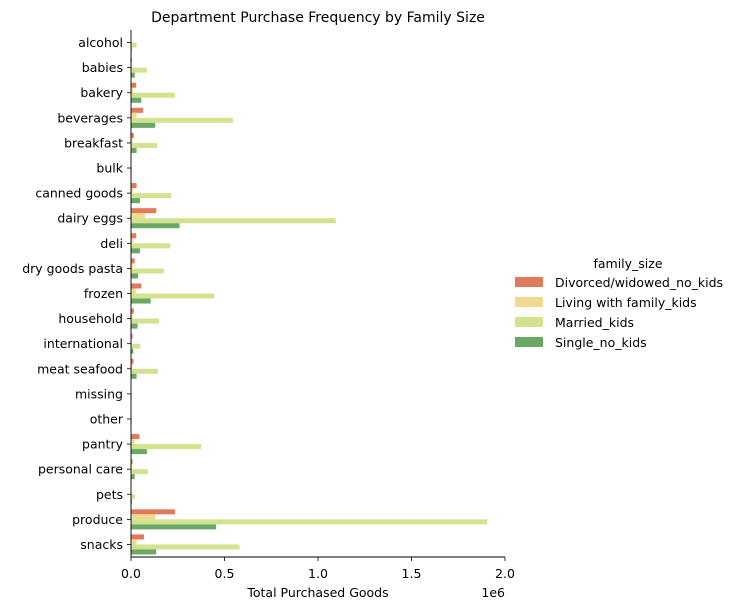 This screenshot has width=753, height=610. What do you see at coordinates (318, 573) in the screenshot?
I see `x-tick-label: 1.0` at bounding box center [318, 573].